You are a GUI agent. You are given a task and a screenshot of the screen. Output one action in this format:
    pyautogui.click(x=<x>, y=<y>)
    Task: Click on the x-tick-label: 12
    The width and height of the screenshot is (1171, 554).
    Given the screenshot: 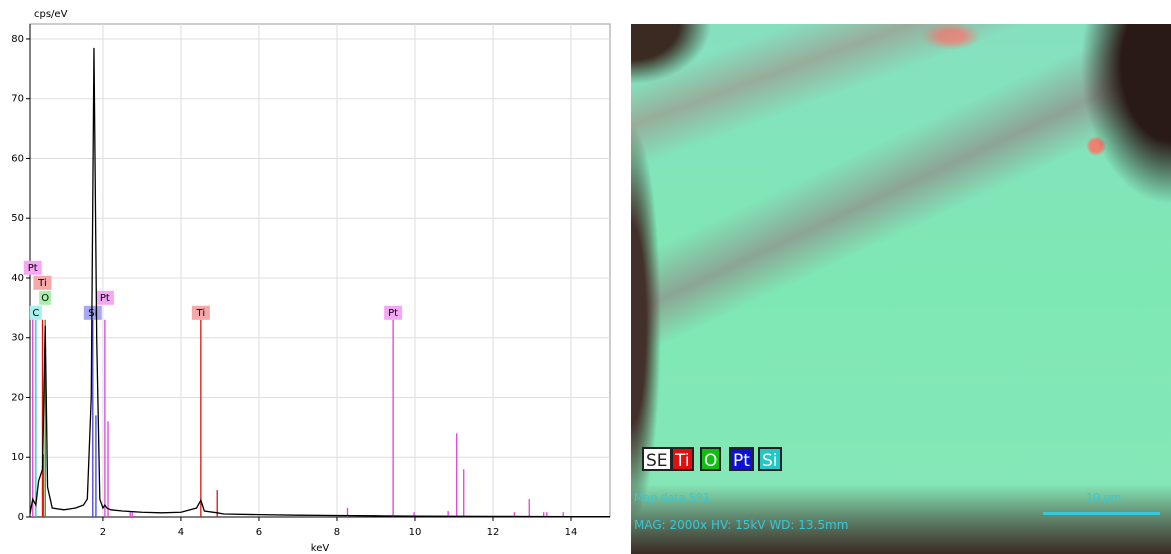 What is the action you would take?
    pyautogui.click(x=493, y=532)
    